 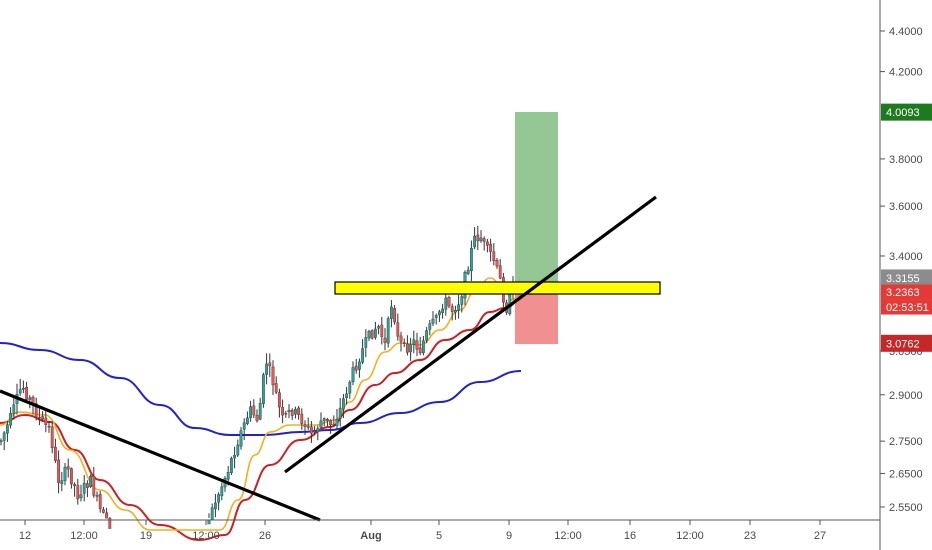 I want to click on time-tick-label: 19, so click(x=146, y=536).